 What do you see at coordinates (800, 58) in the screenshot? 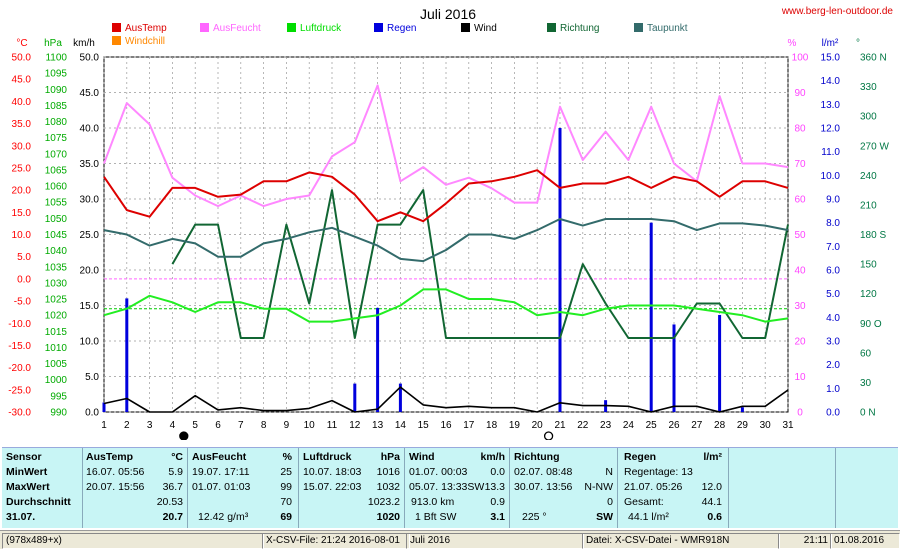
I see `humidity-tick-label: 100` at bounding box center [800, 58].